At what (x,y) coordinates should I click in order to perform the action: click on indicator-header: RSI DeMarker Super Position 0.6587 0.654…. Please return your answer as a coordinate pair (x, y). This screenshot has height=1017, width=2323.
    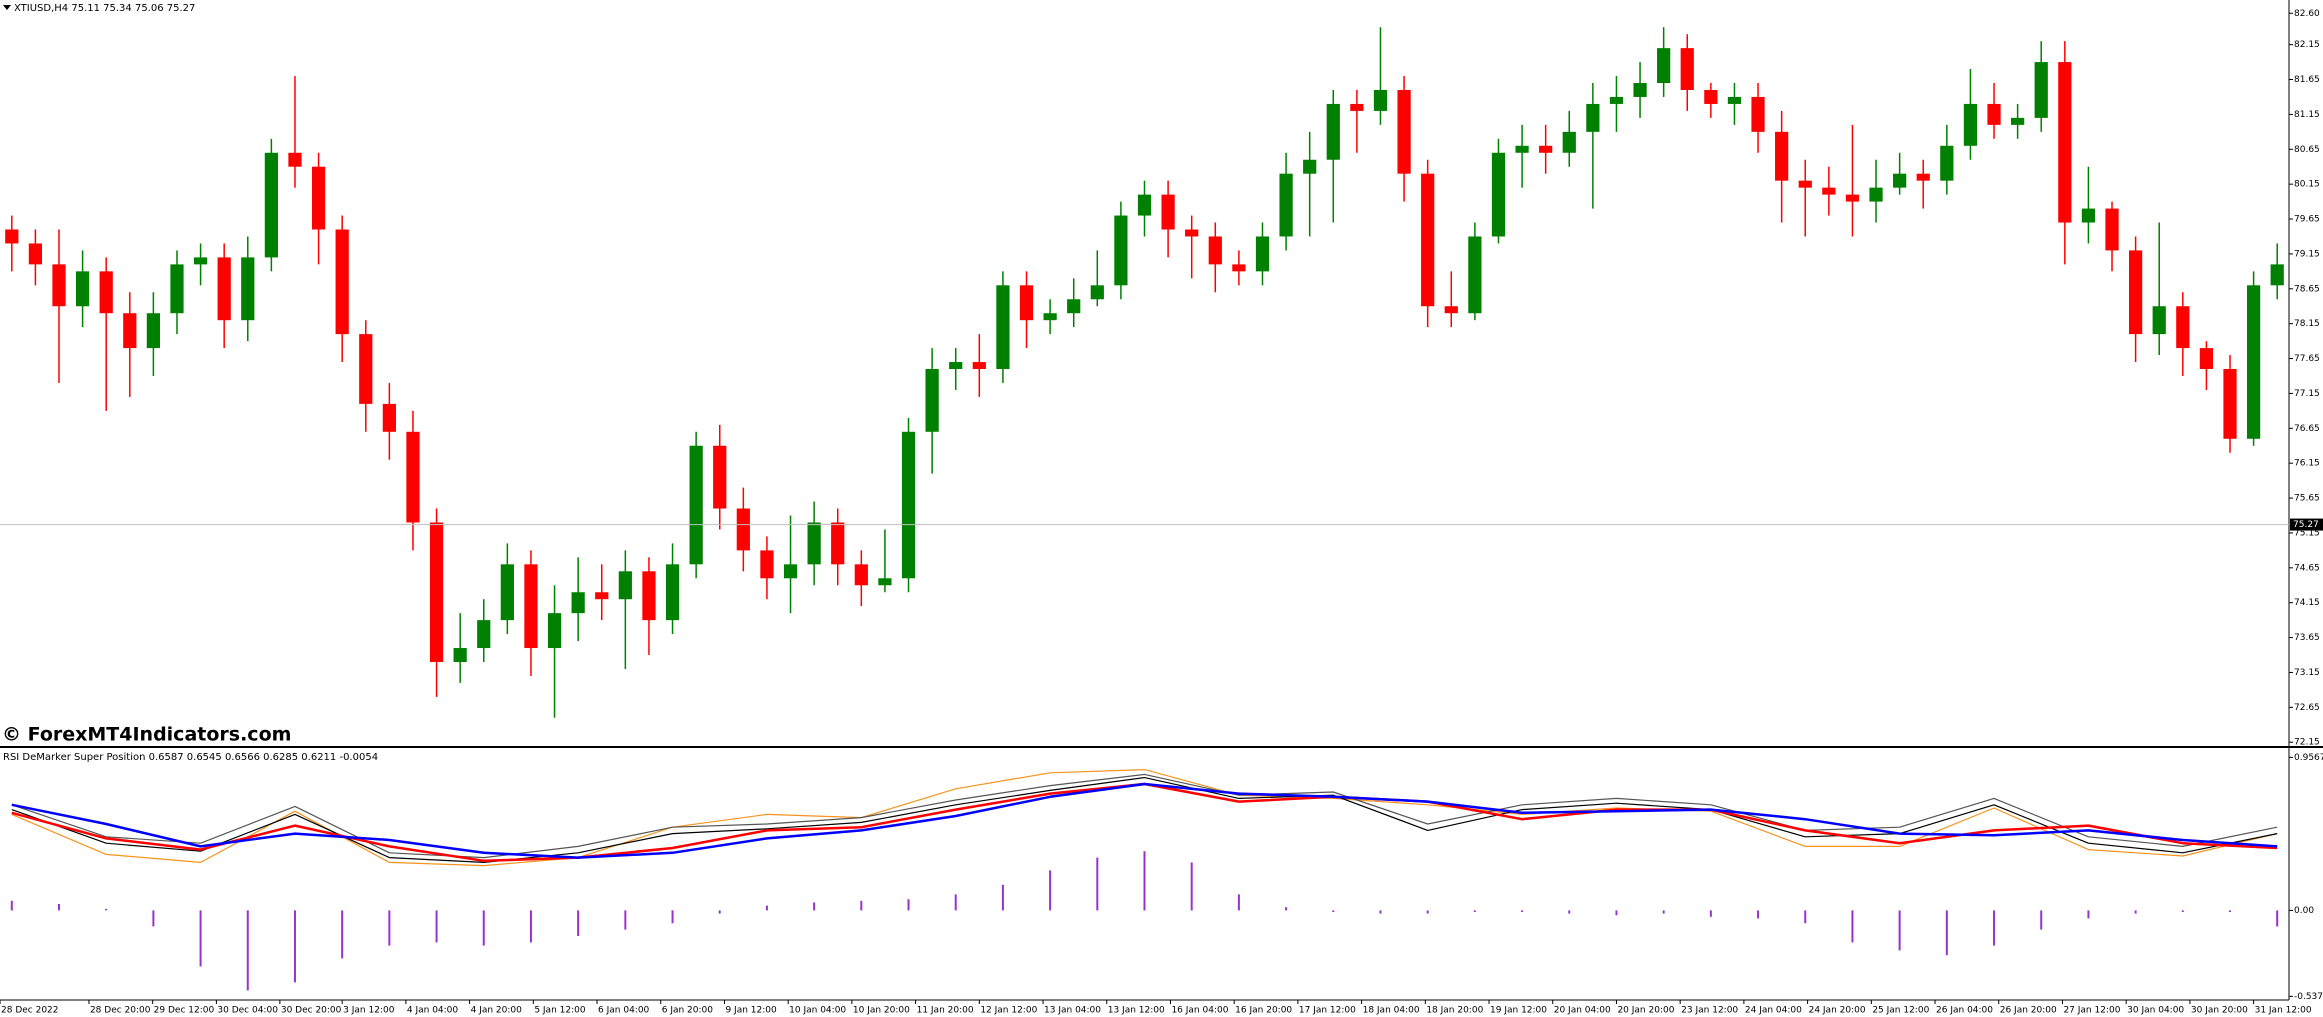
    Looking at the image, I should click on (190, 757).